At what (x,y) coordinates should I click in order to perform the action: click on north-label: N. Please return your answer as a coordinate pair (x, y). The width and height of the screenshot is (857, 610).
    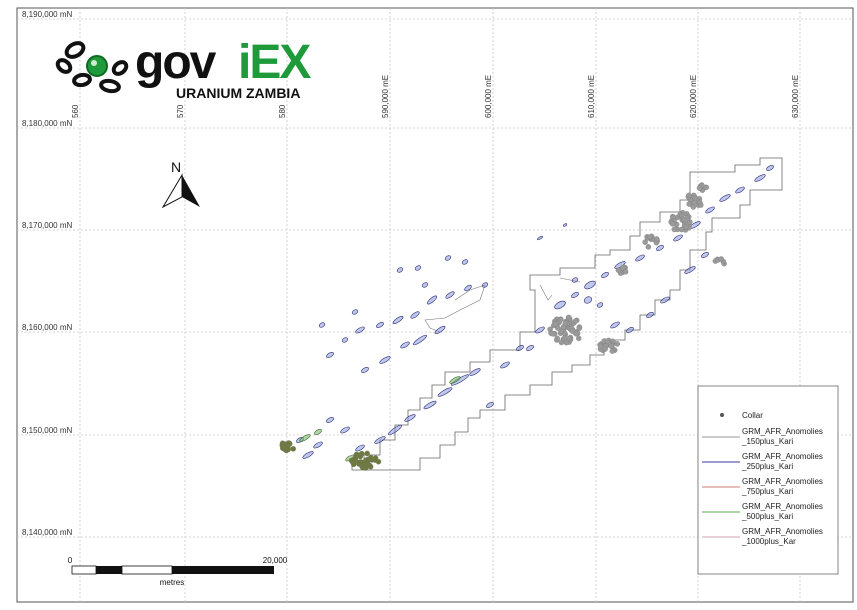
    Looking at the image, I should click on (176, 167).